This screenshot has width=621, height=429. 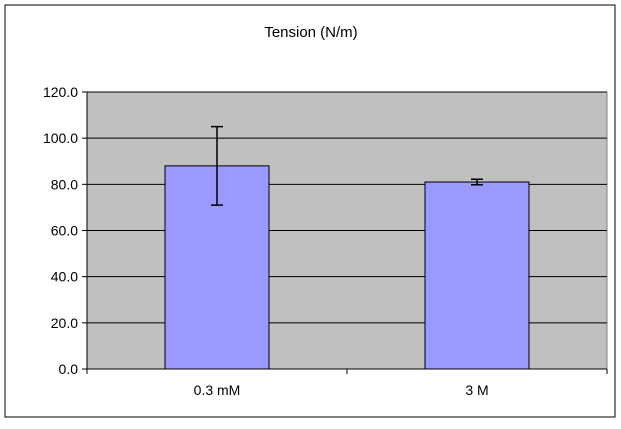 I want to click on x-tick-labels: 0.3 mM 3 M, so click(x=341, y=390).